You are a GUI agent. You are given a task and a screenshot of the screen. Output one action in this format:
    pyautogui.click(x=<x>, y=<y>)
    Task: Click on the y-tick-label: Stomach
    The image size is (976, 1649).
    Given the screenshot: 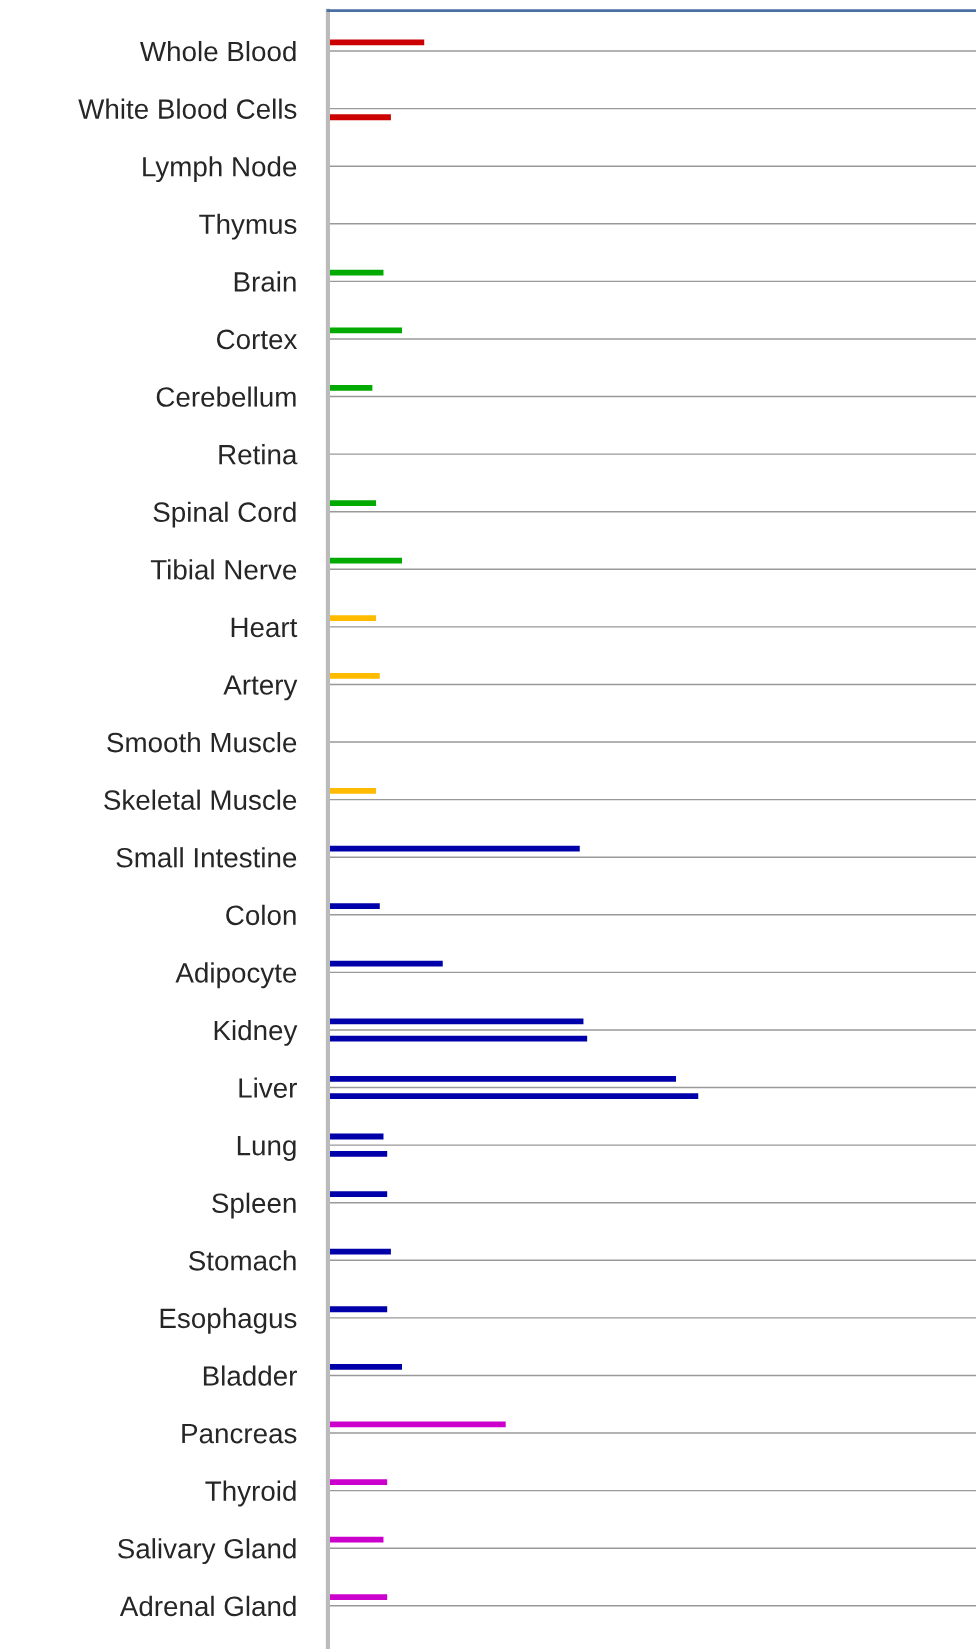 What is the action you would take?
    pyautogui.click(x=242, y=1260)
    